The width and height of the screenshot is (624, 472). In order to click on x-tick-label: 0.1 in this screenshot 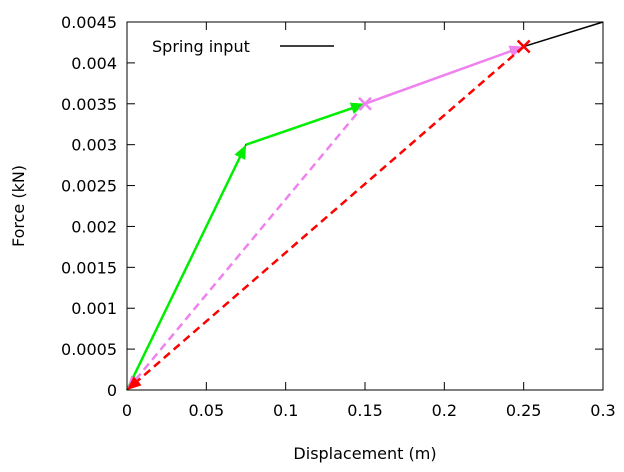, I will do `click(285, 410)`.